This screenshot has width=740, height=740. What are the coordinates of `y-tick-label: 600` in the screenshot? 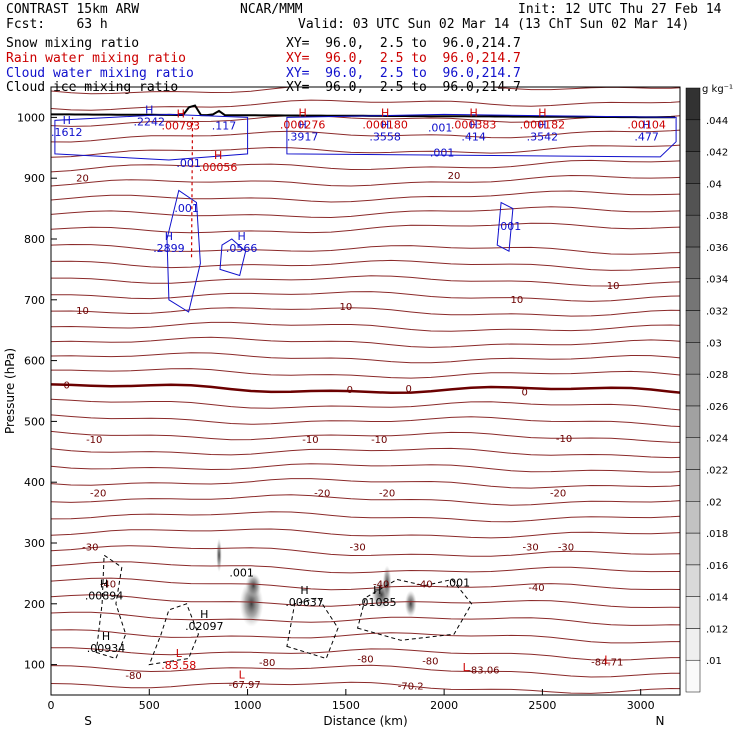 It's located at (34, 361).